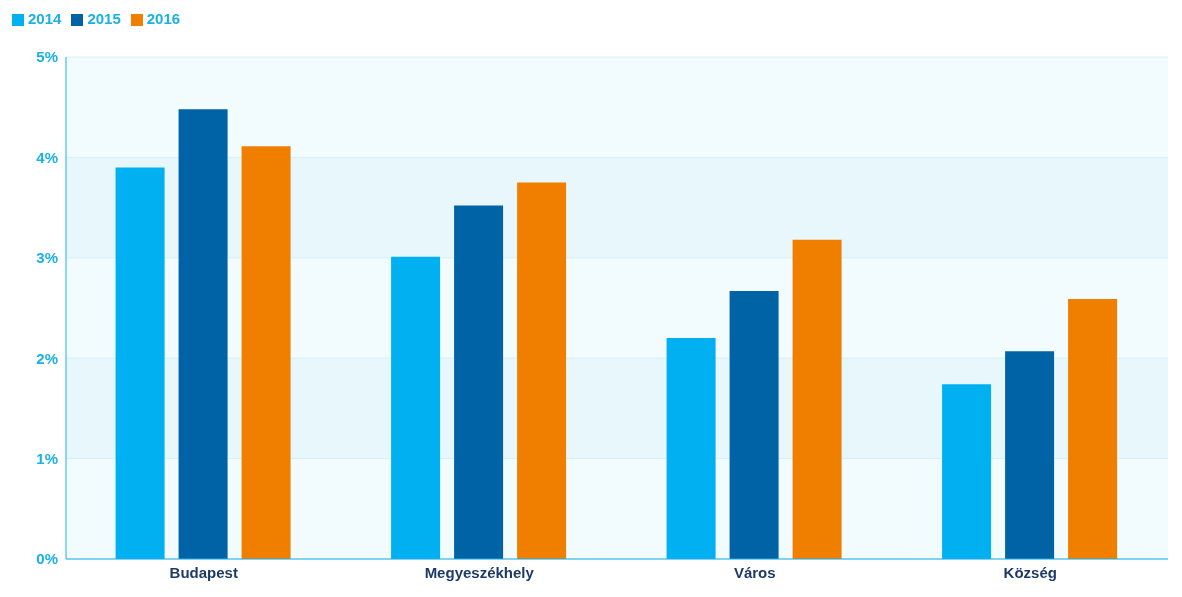  What do you see at coordinates (47, 559) in the screenshot?
I see `y-tick-label: 0%` at bounding box center [47, 559].